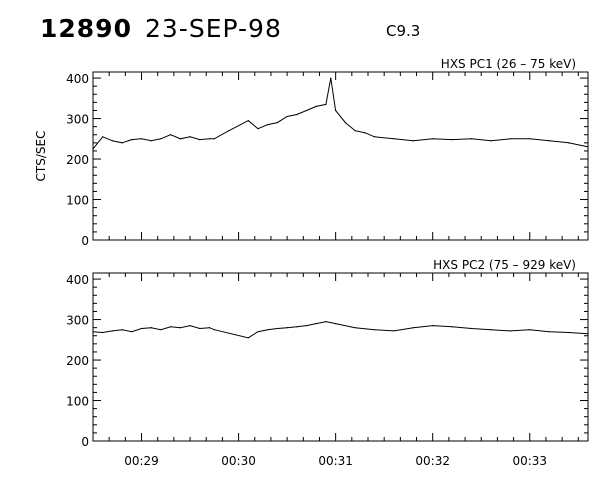 The height and width of the screenshot is (480, 600). What do you see at coordinates (77, 201) in the screenshot?
I see `panel-1-ytick-label: 100` at bounding box center [77, 201].